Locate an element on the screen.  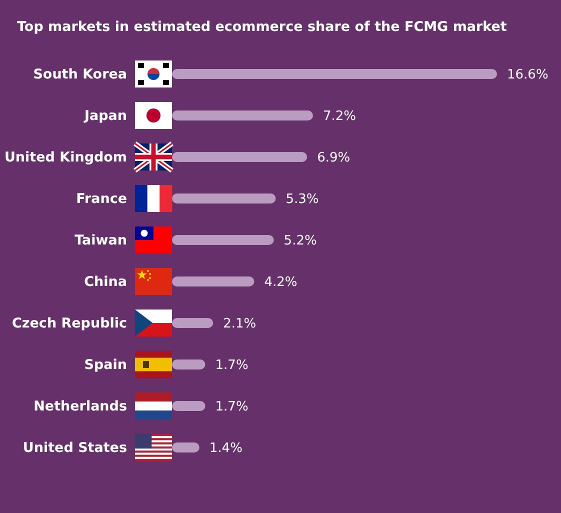
data-label: 6.9% is located at coordinates (333, 158).